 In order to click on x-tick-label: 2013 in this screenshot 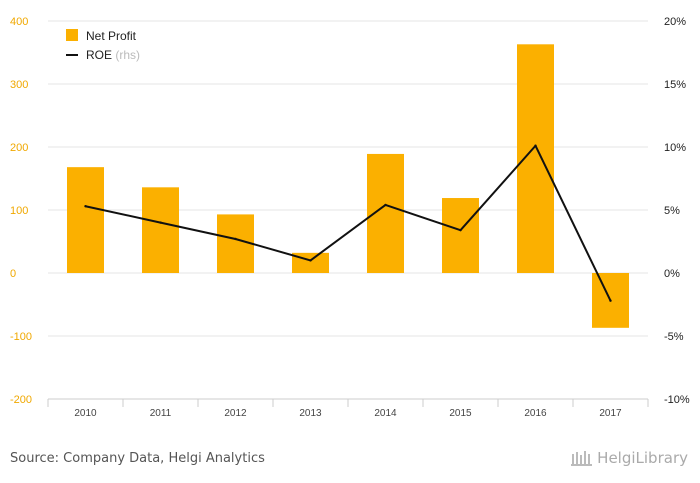, I will do `click(310, 413)`.